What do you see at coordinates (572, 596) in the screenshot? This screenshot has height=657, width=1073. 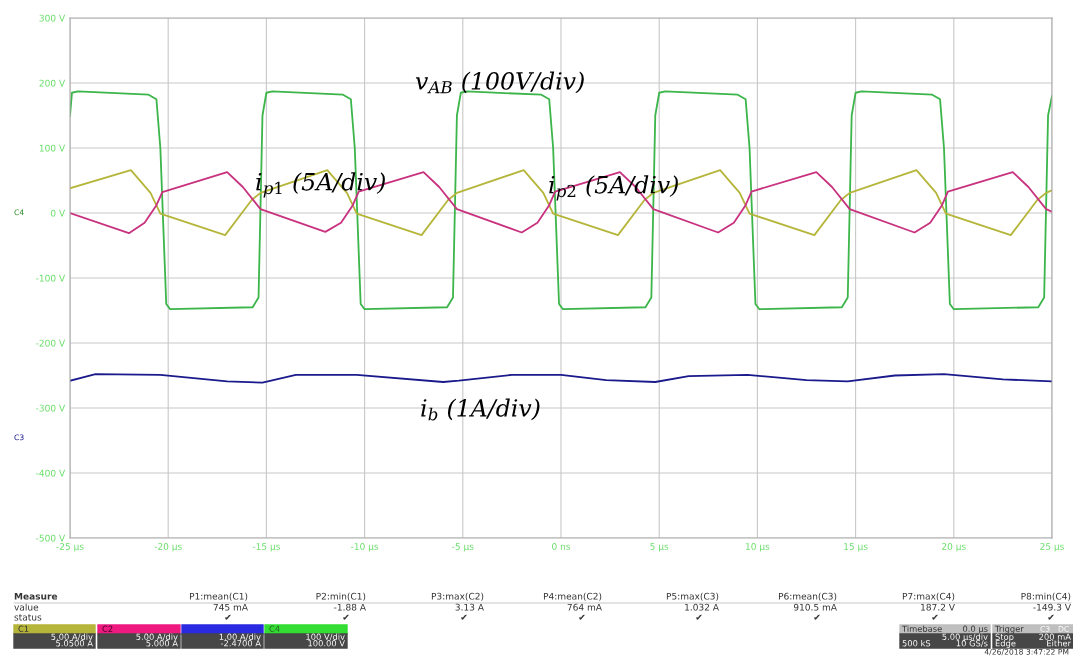 I see `text: P4:mean(C2)` at bounding box center [572, 596].